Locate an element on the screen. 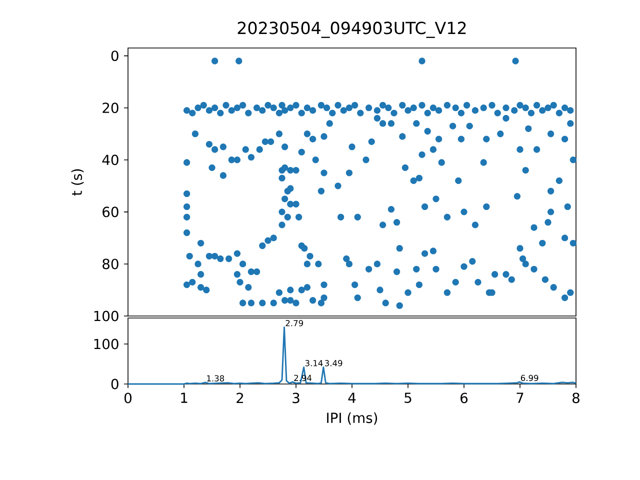 The image size is (640, 480). x-tick-label: 2 is located at coordinates (240, 398).